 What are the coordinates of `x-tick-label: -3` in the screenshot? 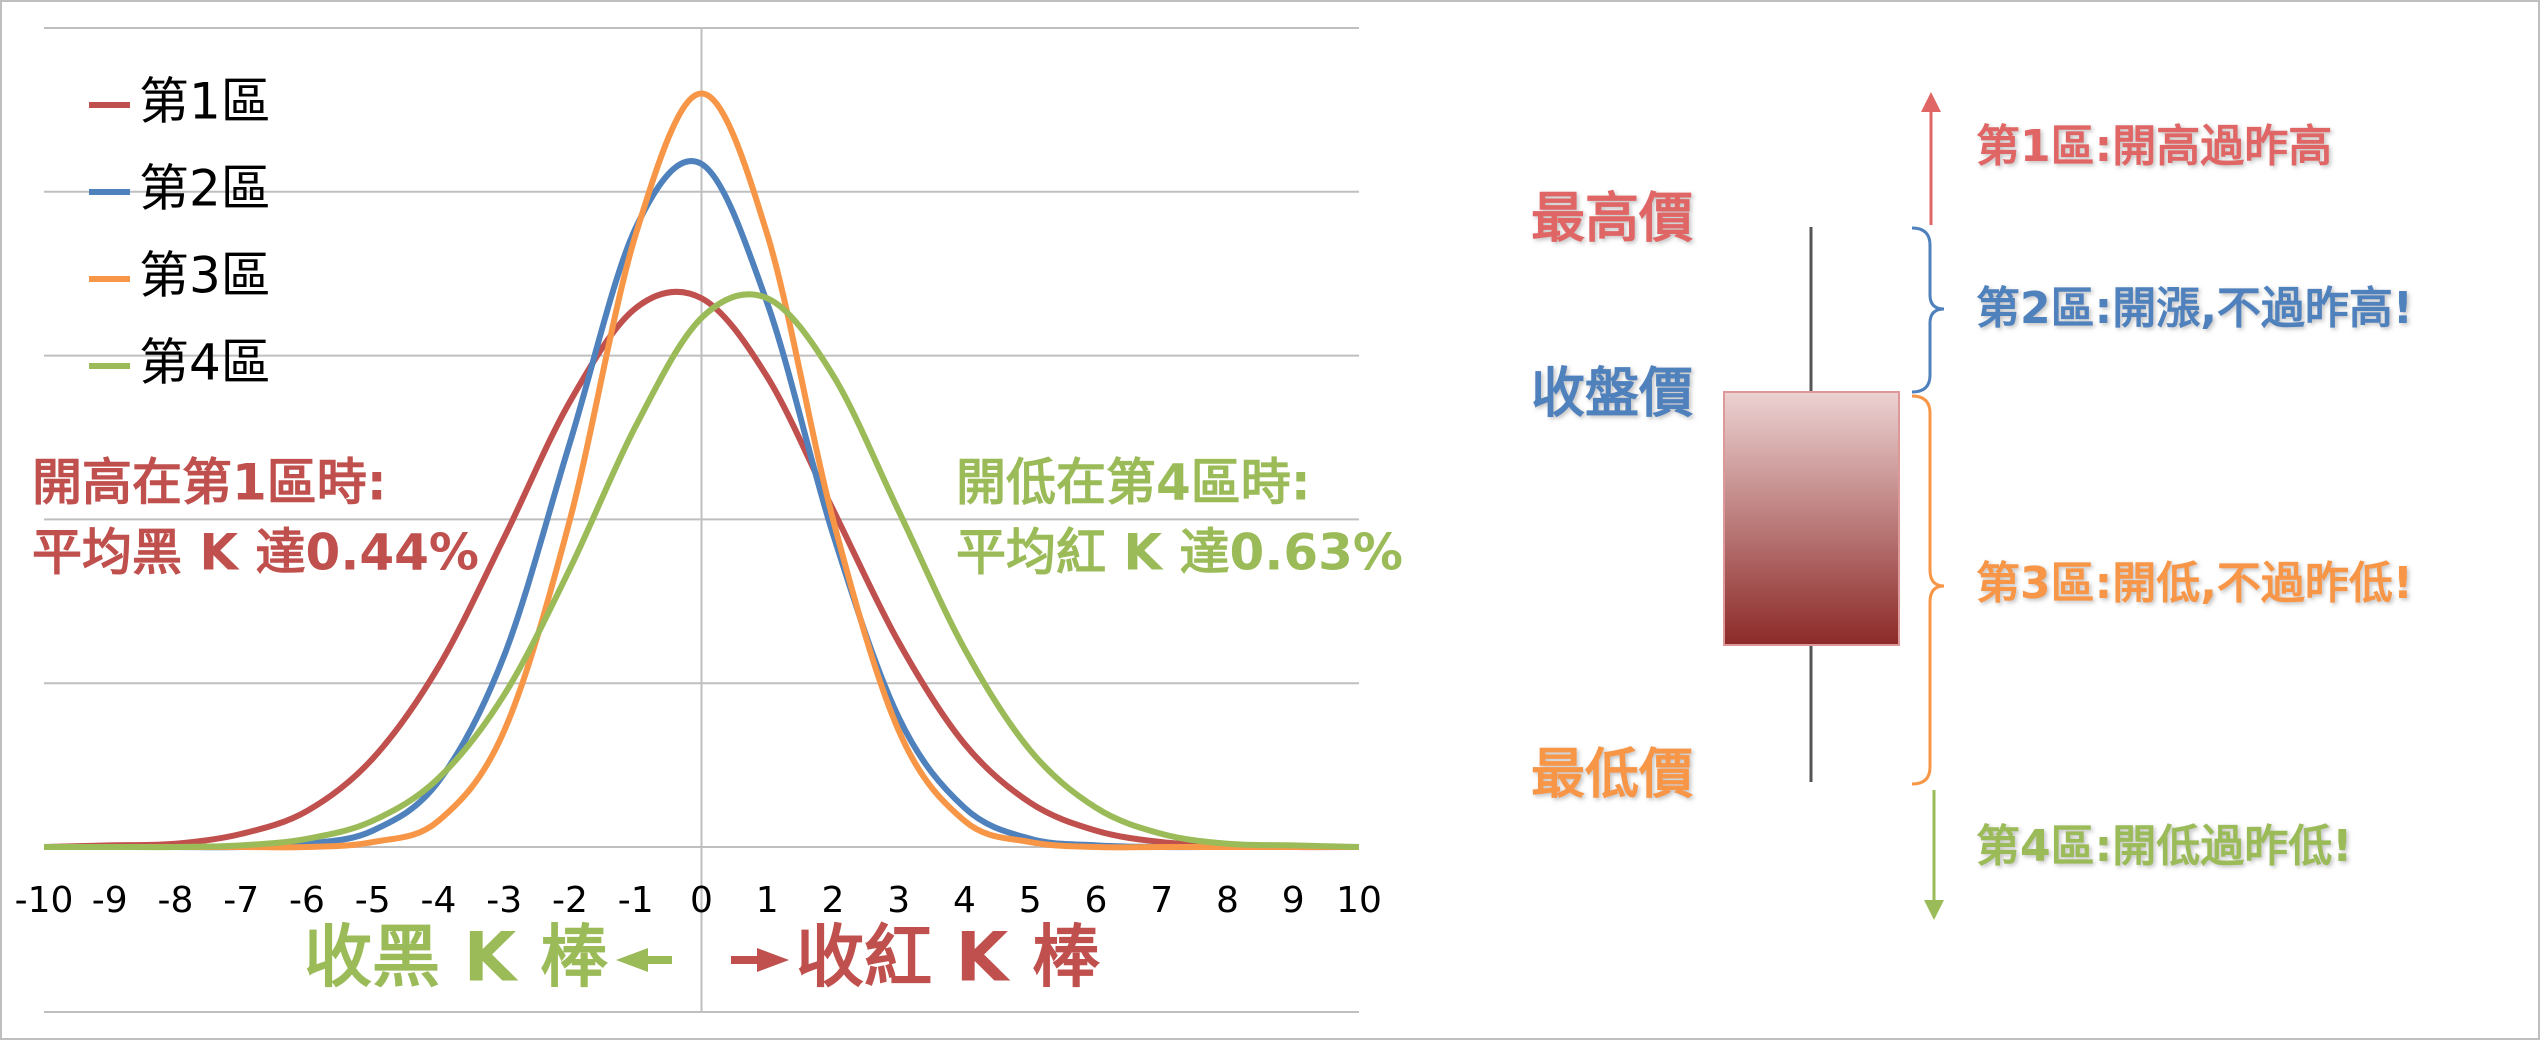 It's located at (504, 900).